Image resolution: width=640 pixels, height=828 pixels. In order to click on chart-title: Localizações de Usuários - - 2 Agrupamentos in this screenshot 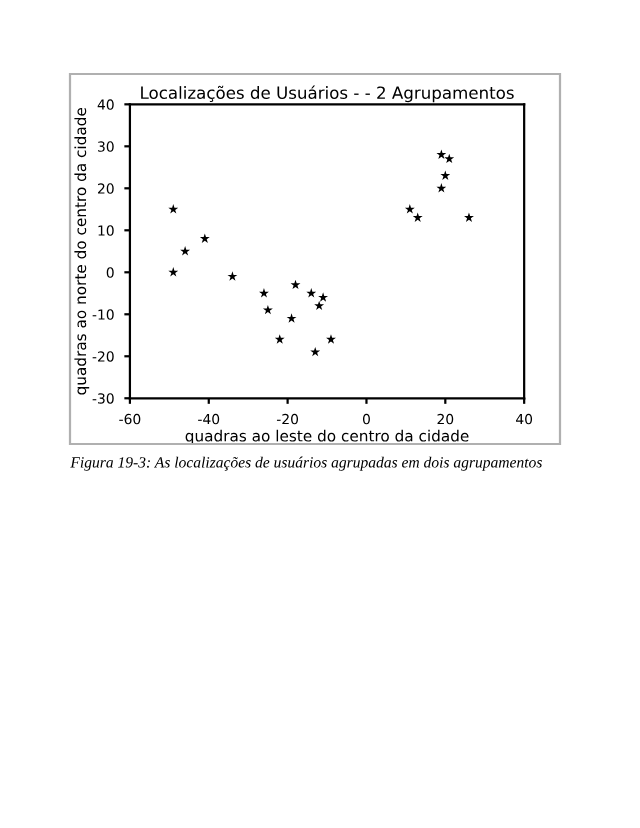, I will do `click(327, 94)`.